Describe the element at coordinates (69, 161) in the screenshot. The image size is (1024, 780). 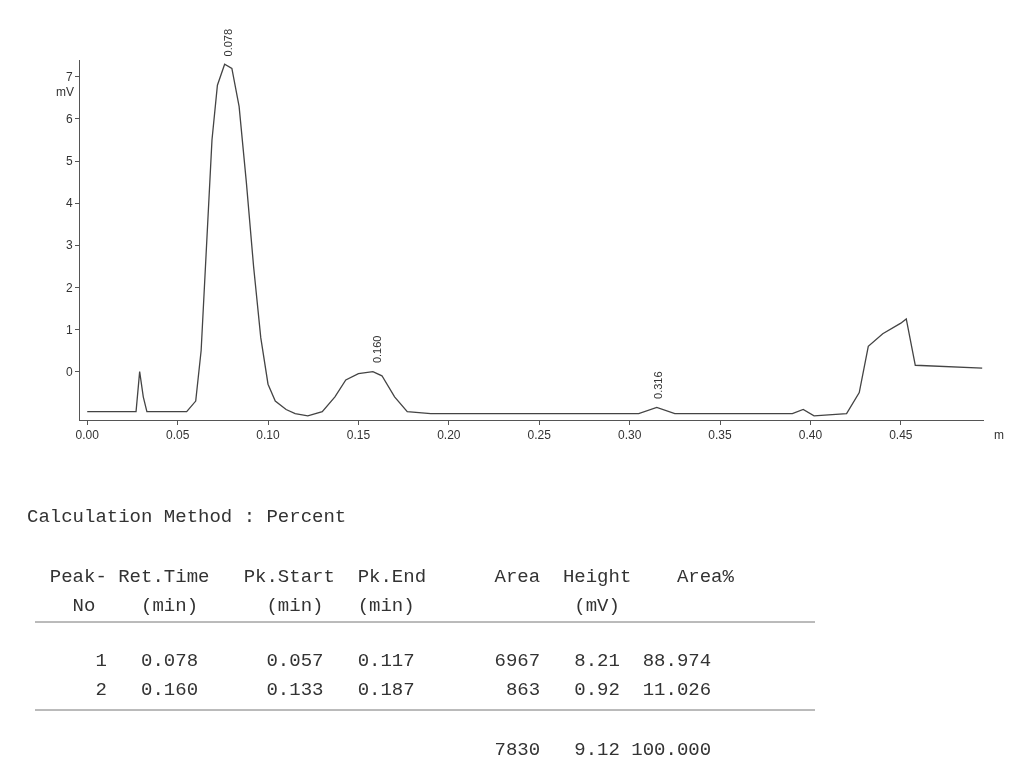
I see `y-tick-label: 5` at that location.